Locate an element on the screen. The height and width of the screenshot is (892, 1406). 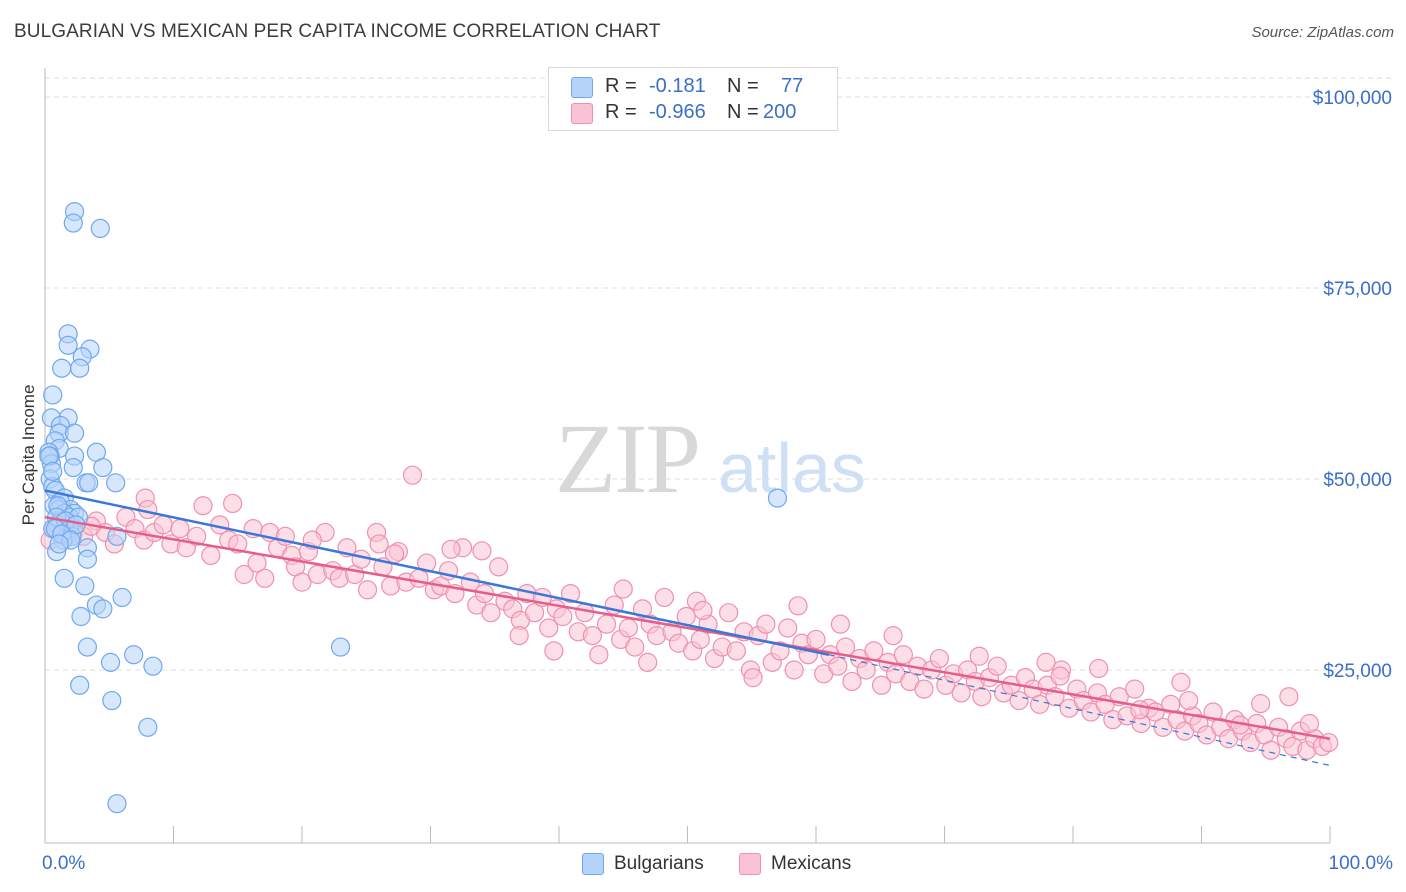
legend-n-value: 200 is located at coordinates (780, 112).